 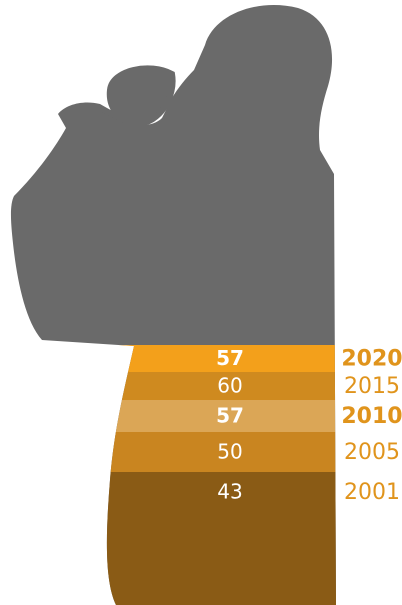 I want to click on value-label: 43, so click(x=229, y=492).